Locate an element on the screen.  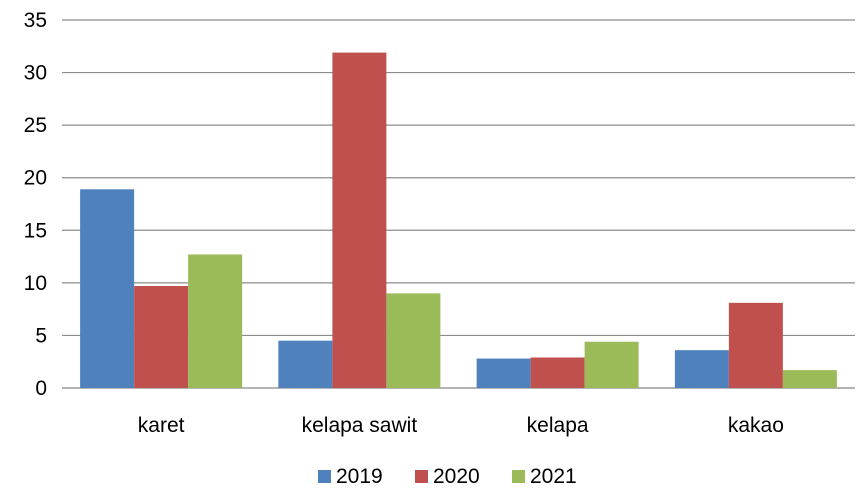
bar-2021-kelapa-sawit is located at coordinates (413, 340).